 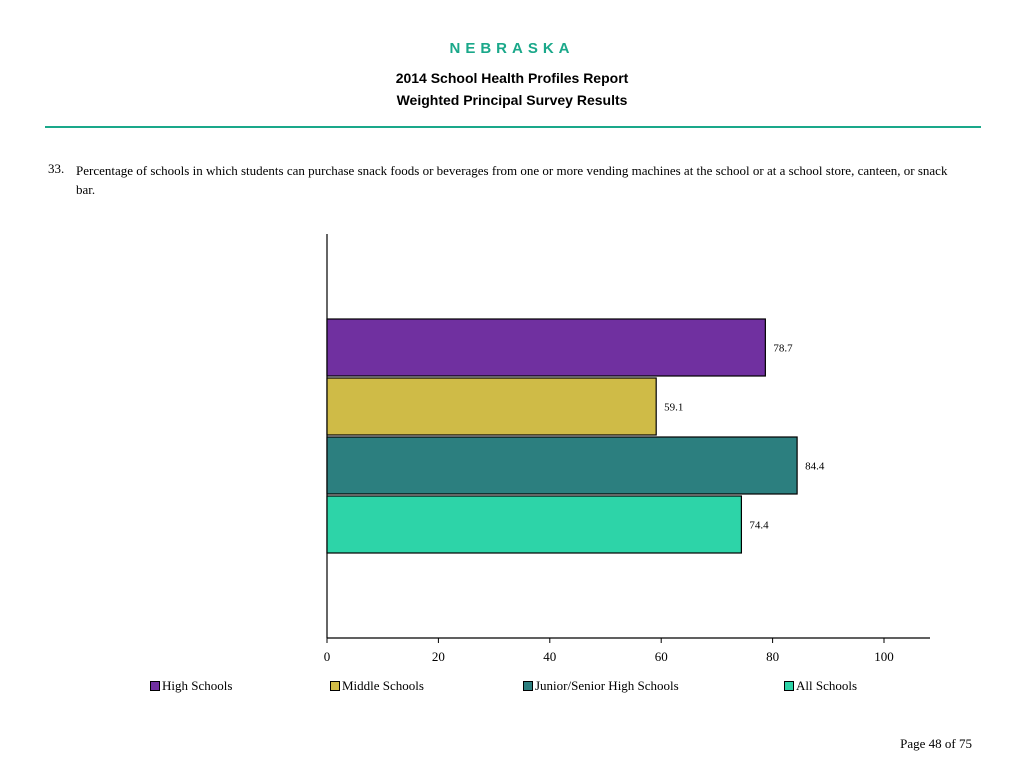 What do you see at coordinates (827, 685) in the screenshot?
I see `legend-label: All Schools` at bounding box center [827, 685].